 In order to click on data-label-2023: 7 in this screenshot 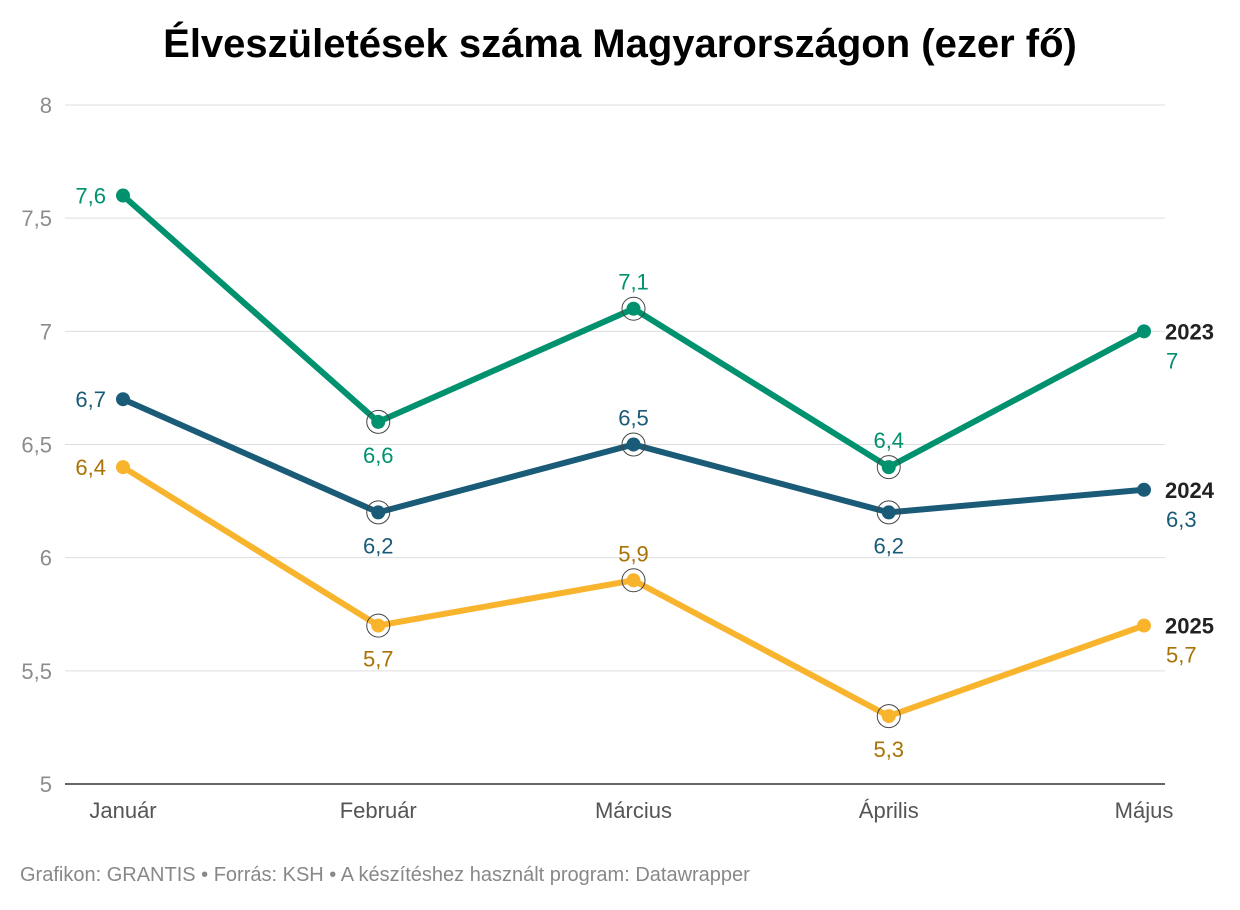, I will do `click(1172, 360)`.